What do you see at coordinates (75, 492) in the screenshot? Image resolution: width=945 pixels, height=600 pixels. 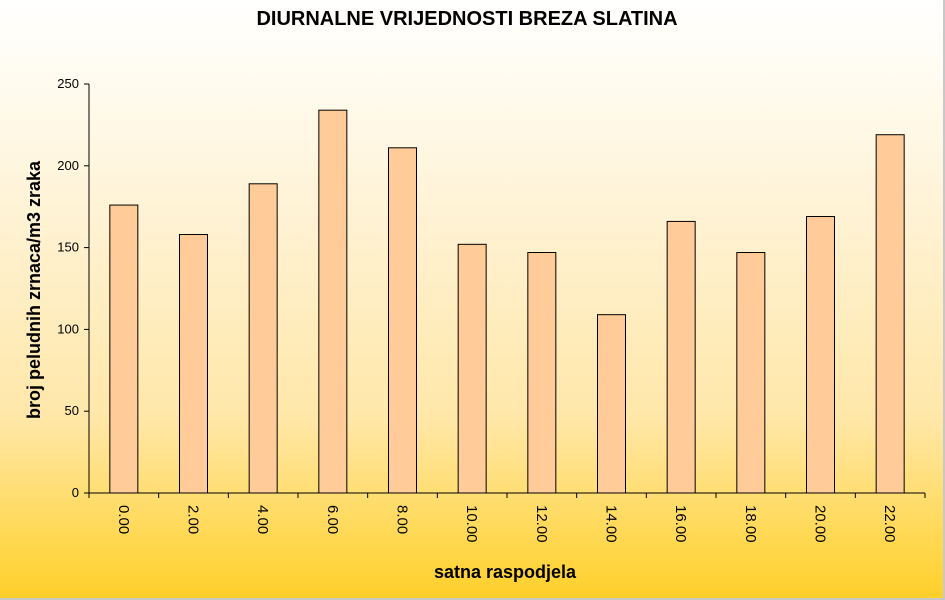 I see `y-tick-label: 0` at bounding box center [75, 492].